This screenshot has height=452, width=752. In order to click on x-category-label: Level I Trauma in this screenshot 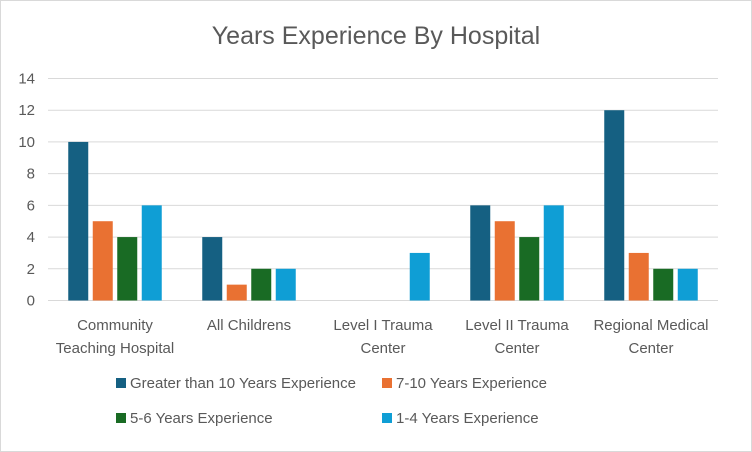, I will do `click(383, 325)`.